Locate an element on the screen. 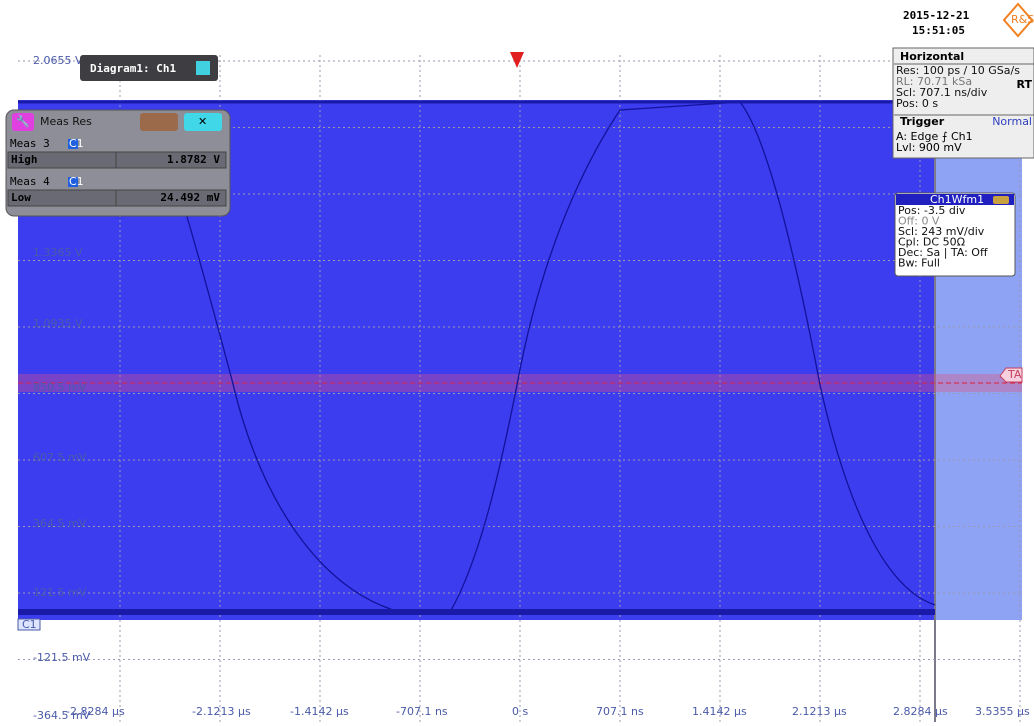  x-label: 3.5355 µs is located at coordinates (1002, 711).